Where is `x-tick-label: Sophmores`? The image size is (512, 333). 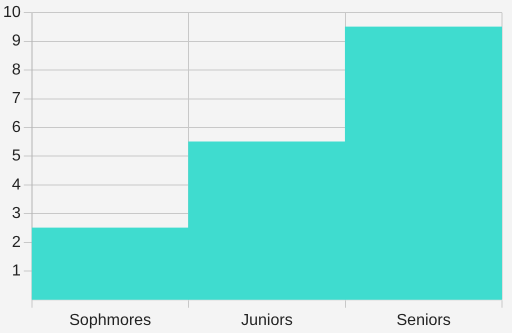
x-tick-label: Sophmores is located at coordinates (110, 320).